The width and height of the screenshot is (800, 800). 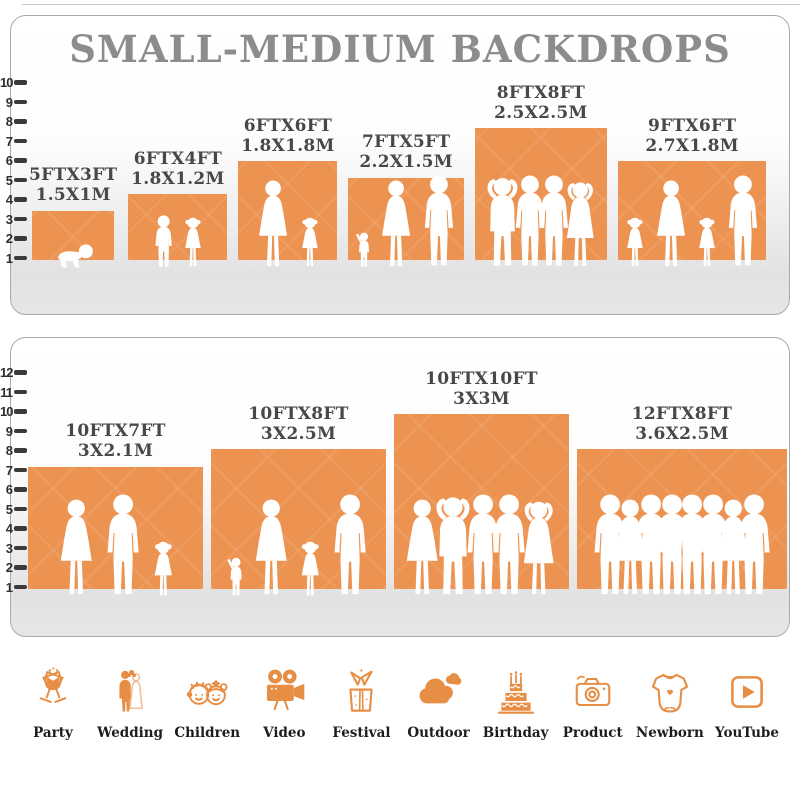 I want to click on size-meters: 3X3M, so click(x=481, y=398).